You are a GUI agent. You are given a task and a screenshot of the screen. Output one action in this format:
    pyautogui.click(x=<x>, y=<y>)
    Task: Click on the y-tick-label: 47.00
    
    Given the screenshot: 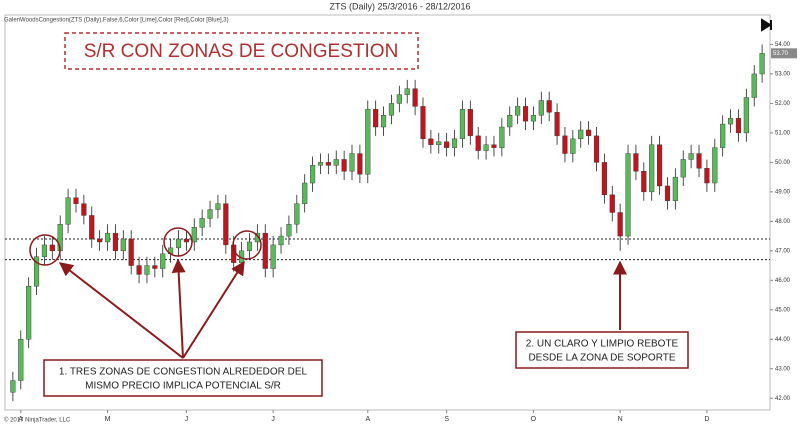 What is the action you would take?
    pyautogui.click(x=783, y=251)
    